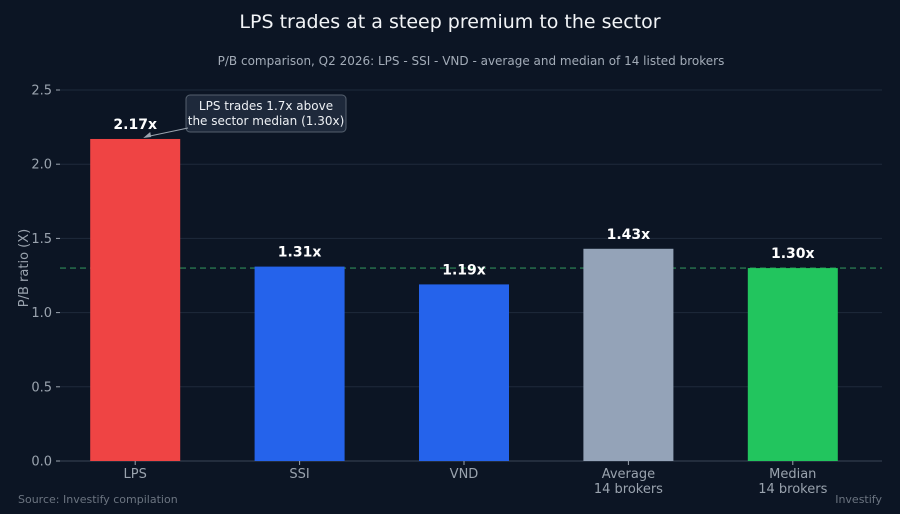  I want to click on y-tick-label: 2.5, so click(41, 91).